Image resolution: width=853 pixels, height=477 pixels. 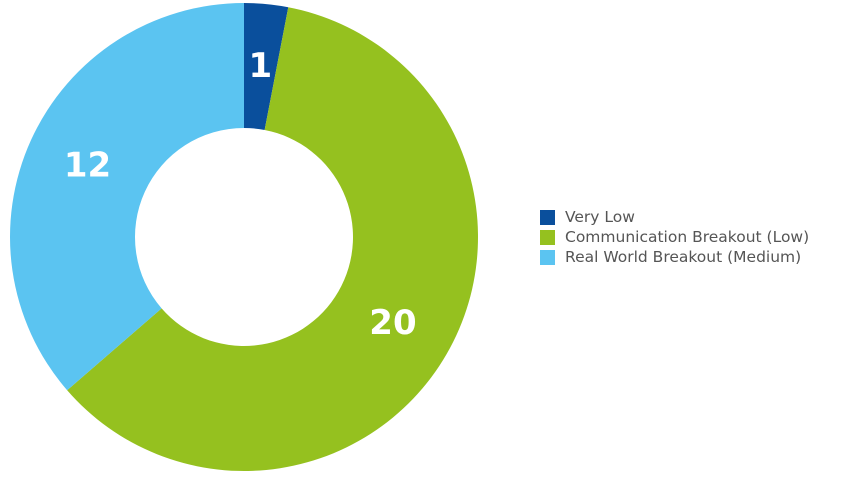 What do you see at coordinates (87, 166) in the screenshot?
I see `data-label-real-world-breakout: 12` at bounding box center [87, 166].